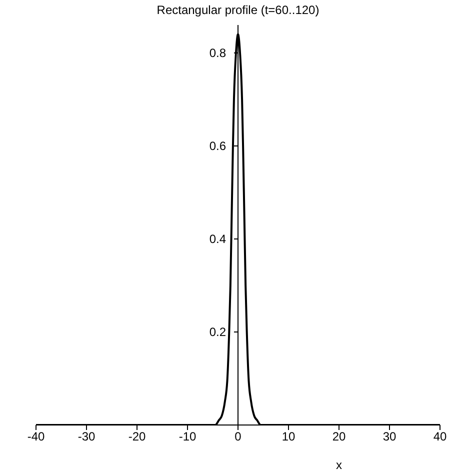 The height and width of the screenshot is (474, 474). Describe the element at coordinates (137, 437) in the screenshot. I see `x-tick-label: -20` at that location.